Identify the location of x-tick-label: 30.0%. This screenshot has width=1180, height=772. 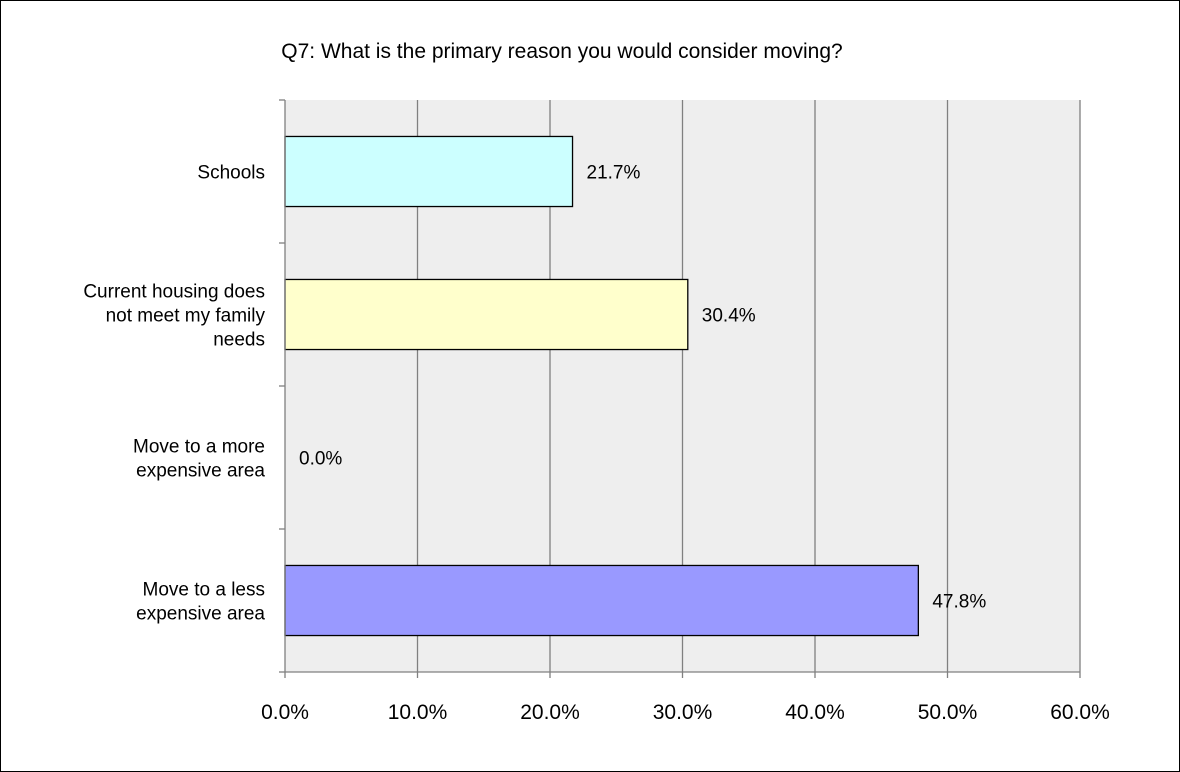
(683, 712).